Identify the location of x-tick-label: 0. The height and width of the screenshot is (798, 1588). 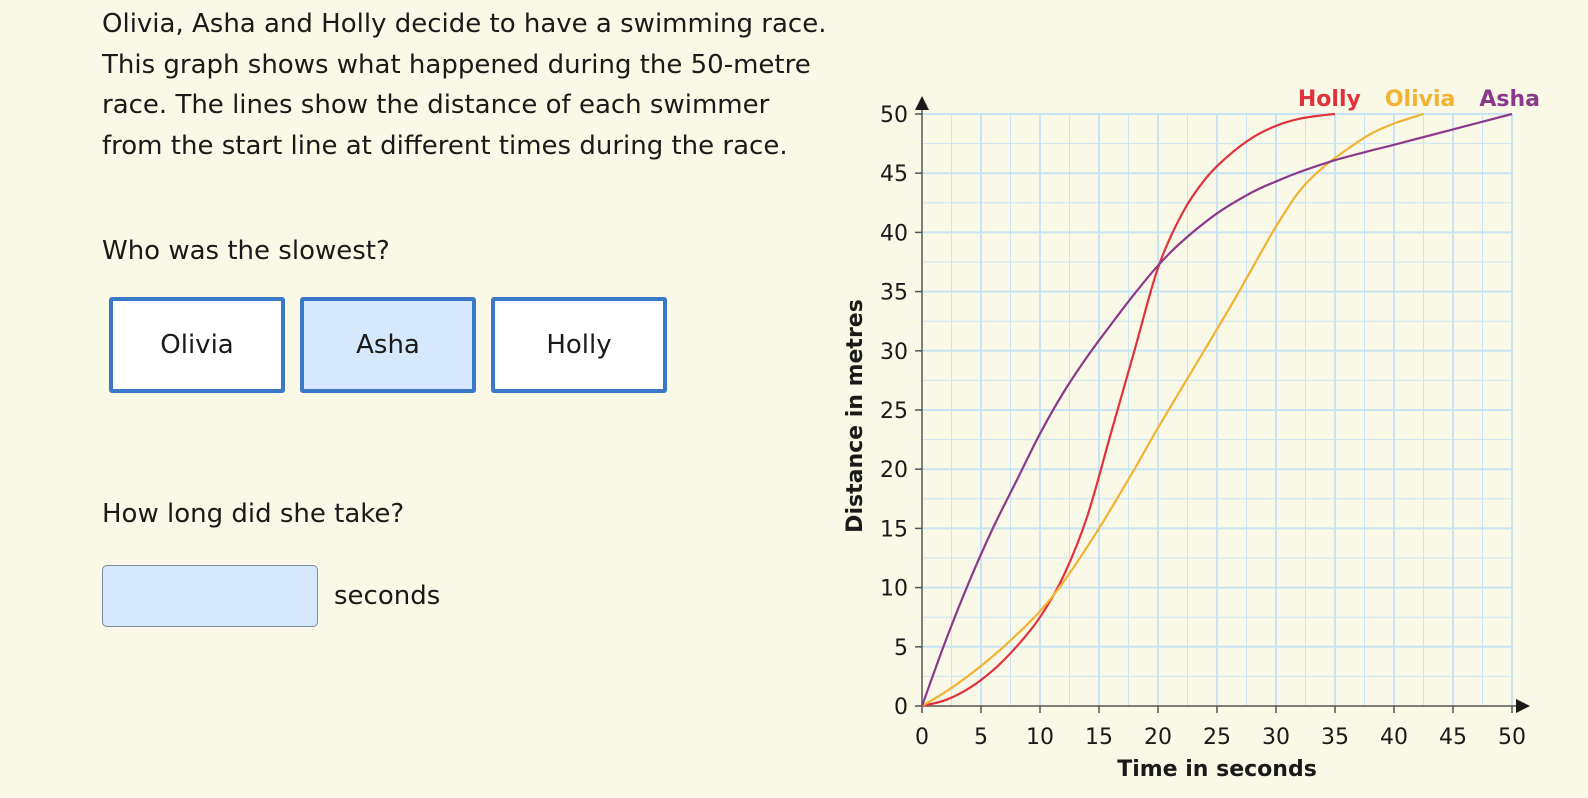
(922, 737).